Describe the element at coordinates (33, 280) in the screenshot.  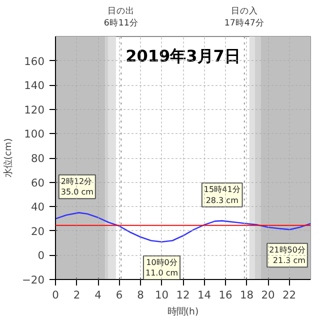
I see `y-tick-label: −20` at that location.